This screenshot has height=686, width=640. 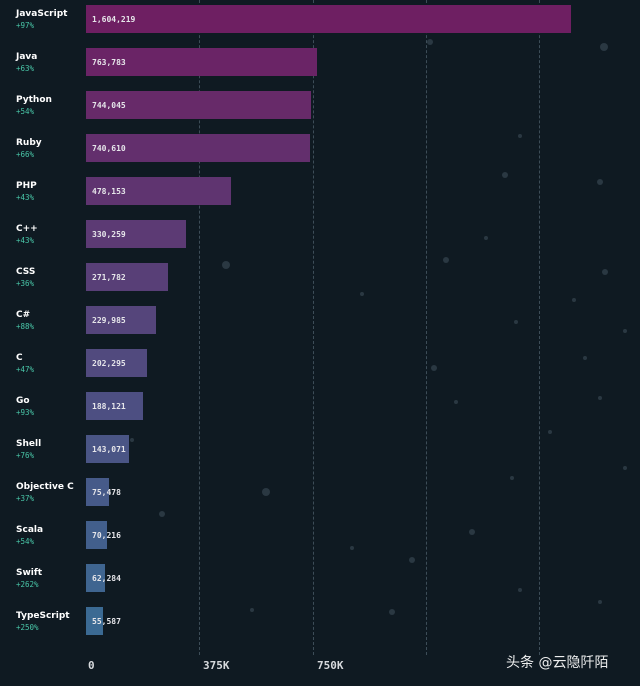 What do you see at coordinates (109, 191) in the screenshot?
I see `bar-value-label: 478,153` at bounding box center [109, 191].